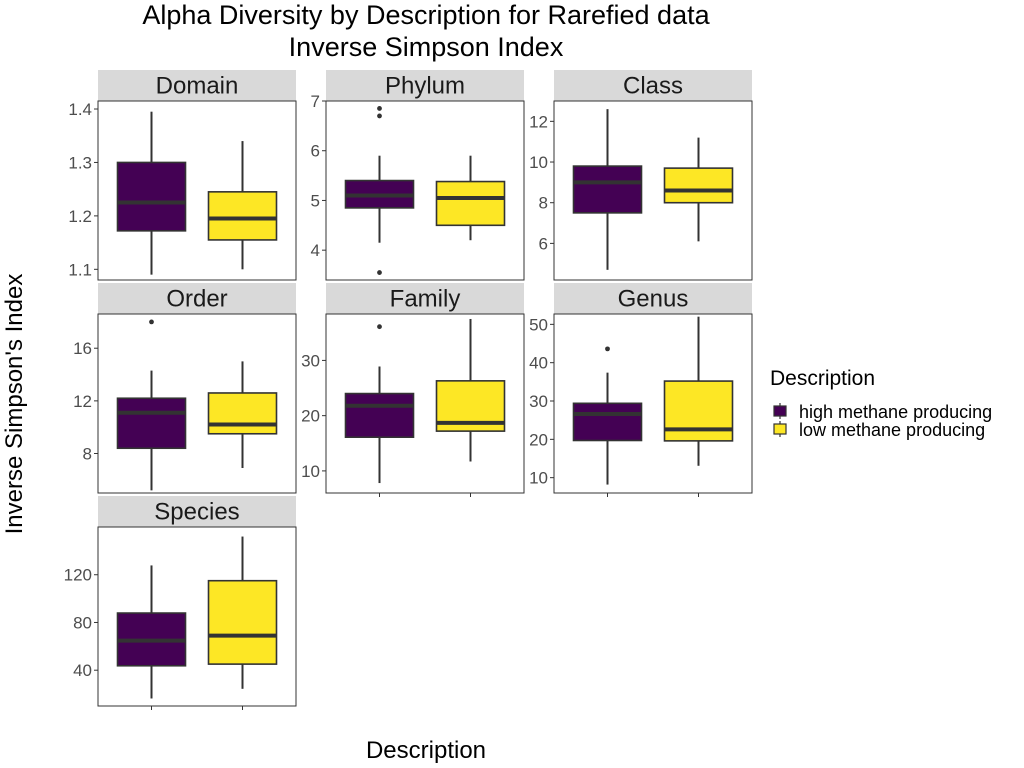  Describe the element at coordinates (82, 348) in the screenshot. I see `y-tick-label-order: 16` at that location.